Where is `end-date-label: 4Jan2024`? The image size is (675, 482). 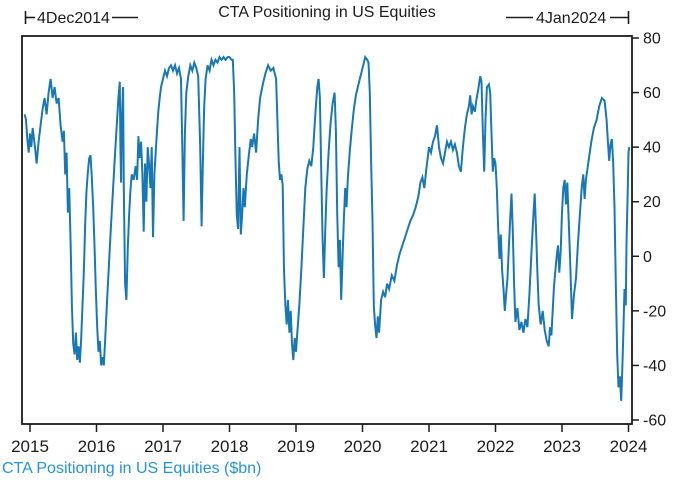 end-date-label: 4Jan2024 is located at coordinates (571, 18).